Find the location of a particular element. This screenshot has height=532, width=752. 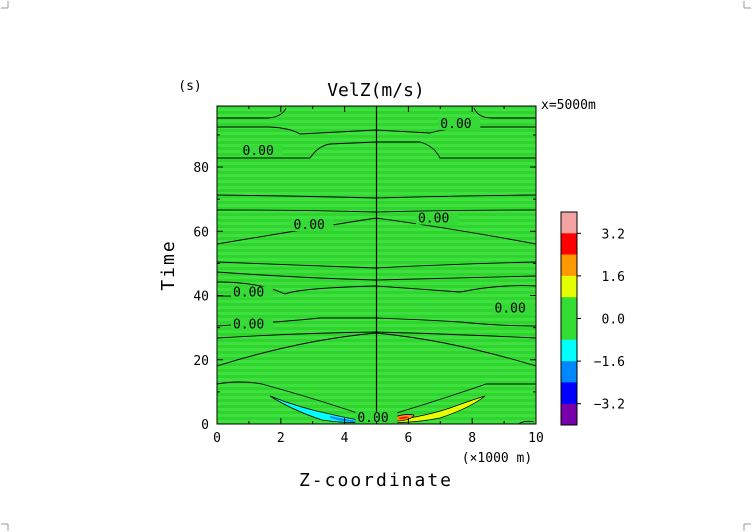

corner-mark-bl is located at coordinates (5, 527).